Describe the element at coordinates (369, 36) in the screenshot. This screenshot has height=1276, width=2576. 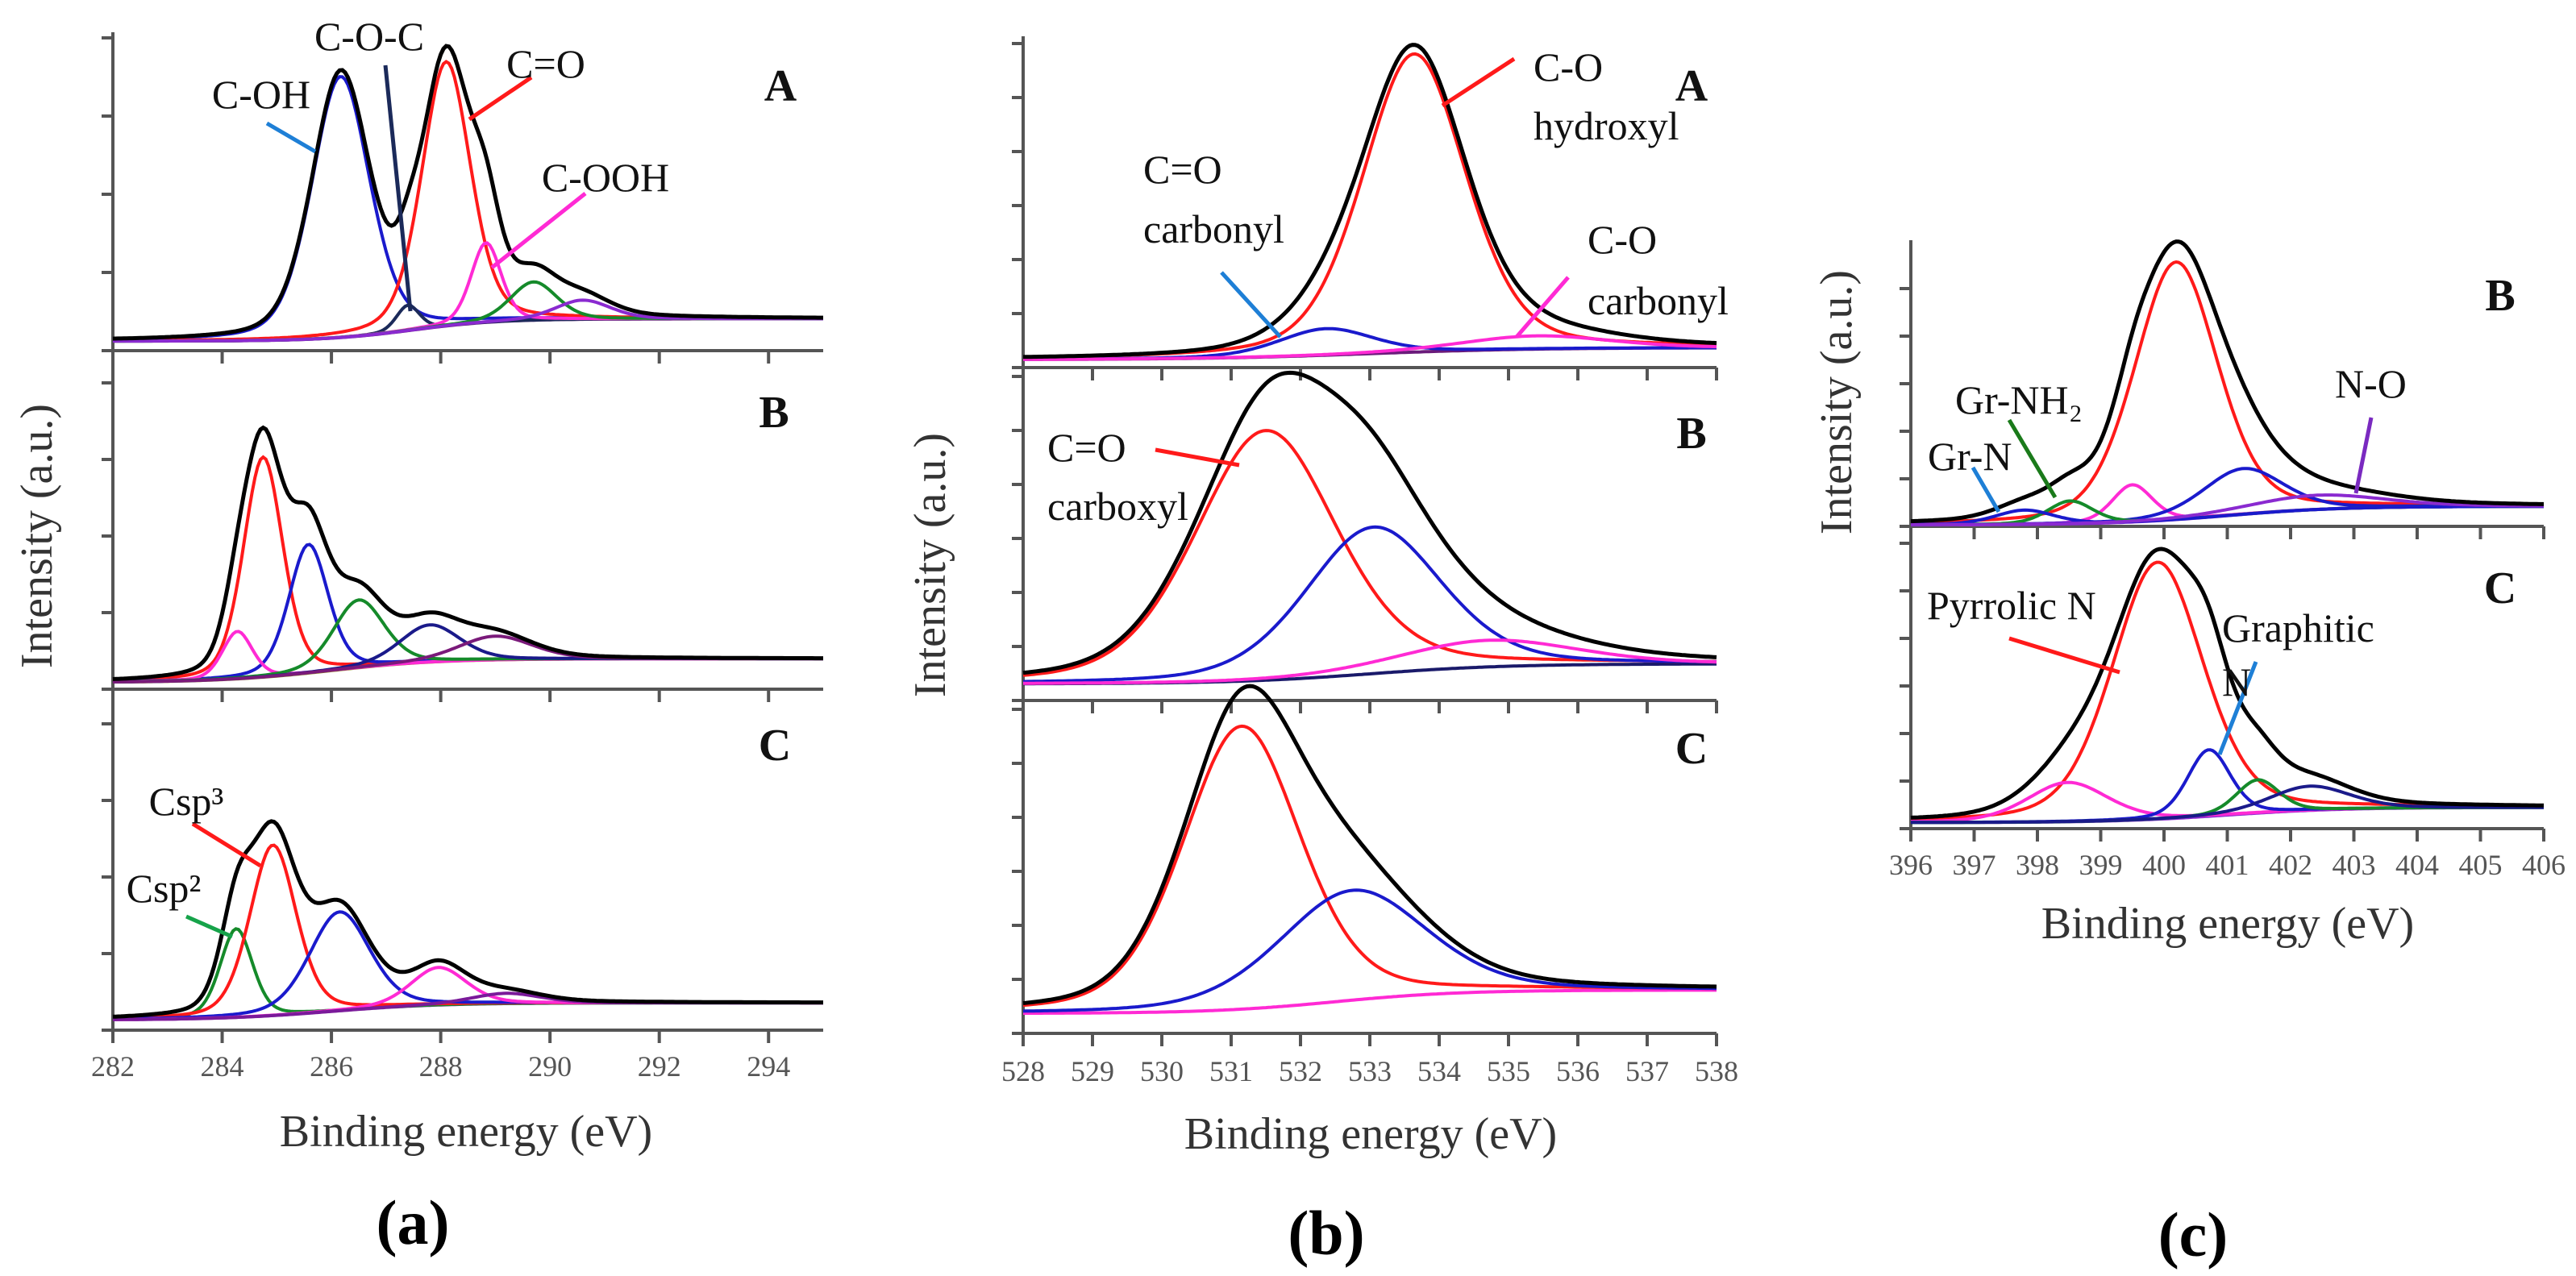
I see `annotation-label: C-O-C` at that location.